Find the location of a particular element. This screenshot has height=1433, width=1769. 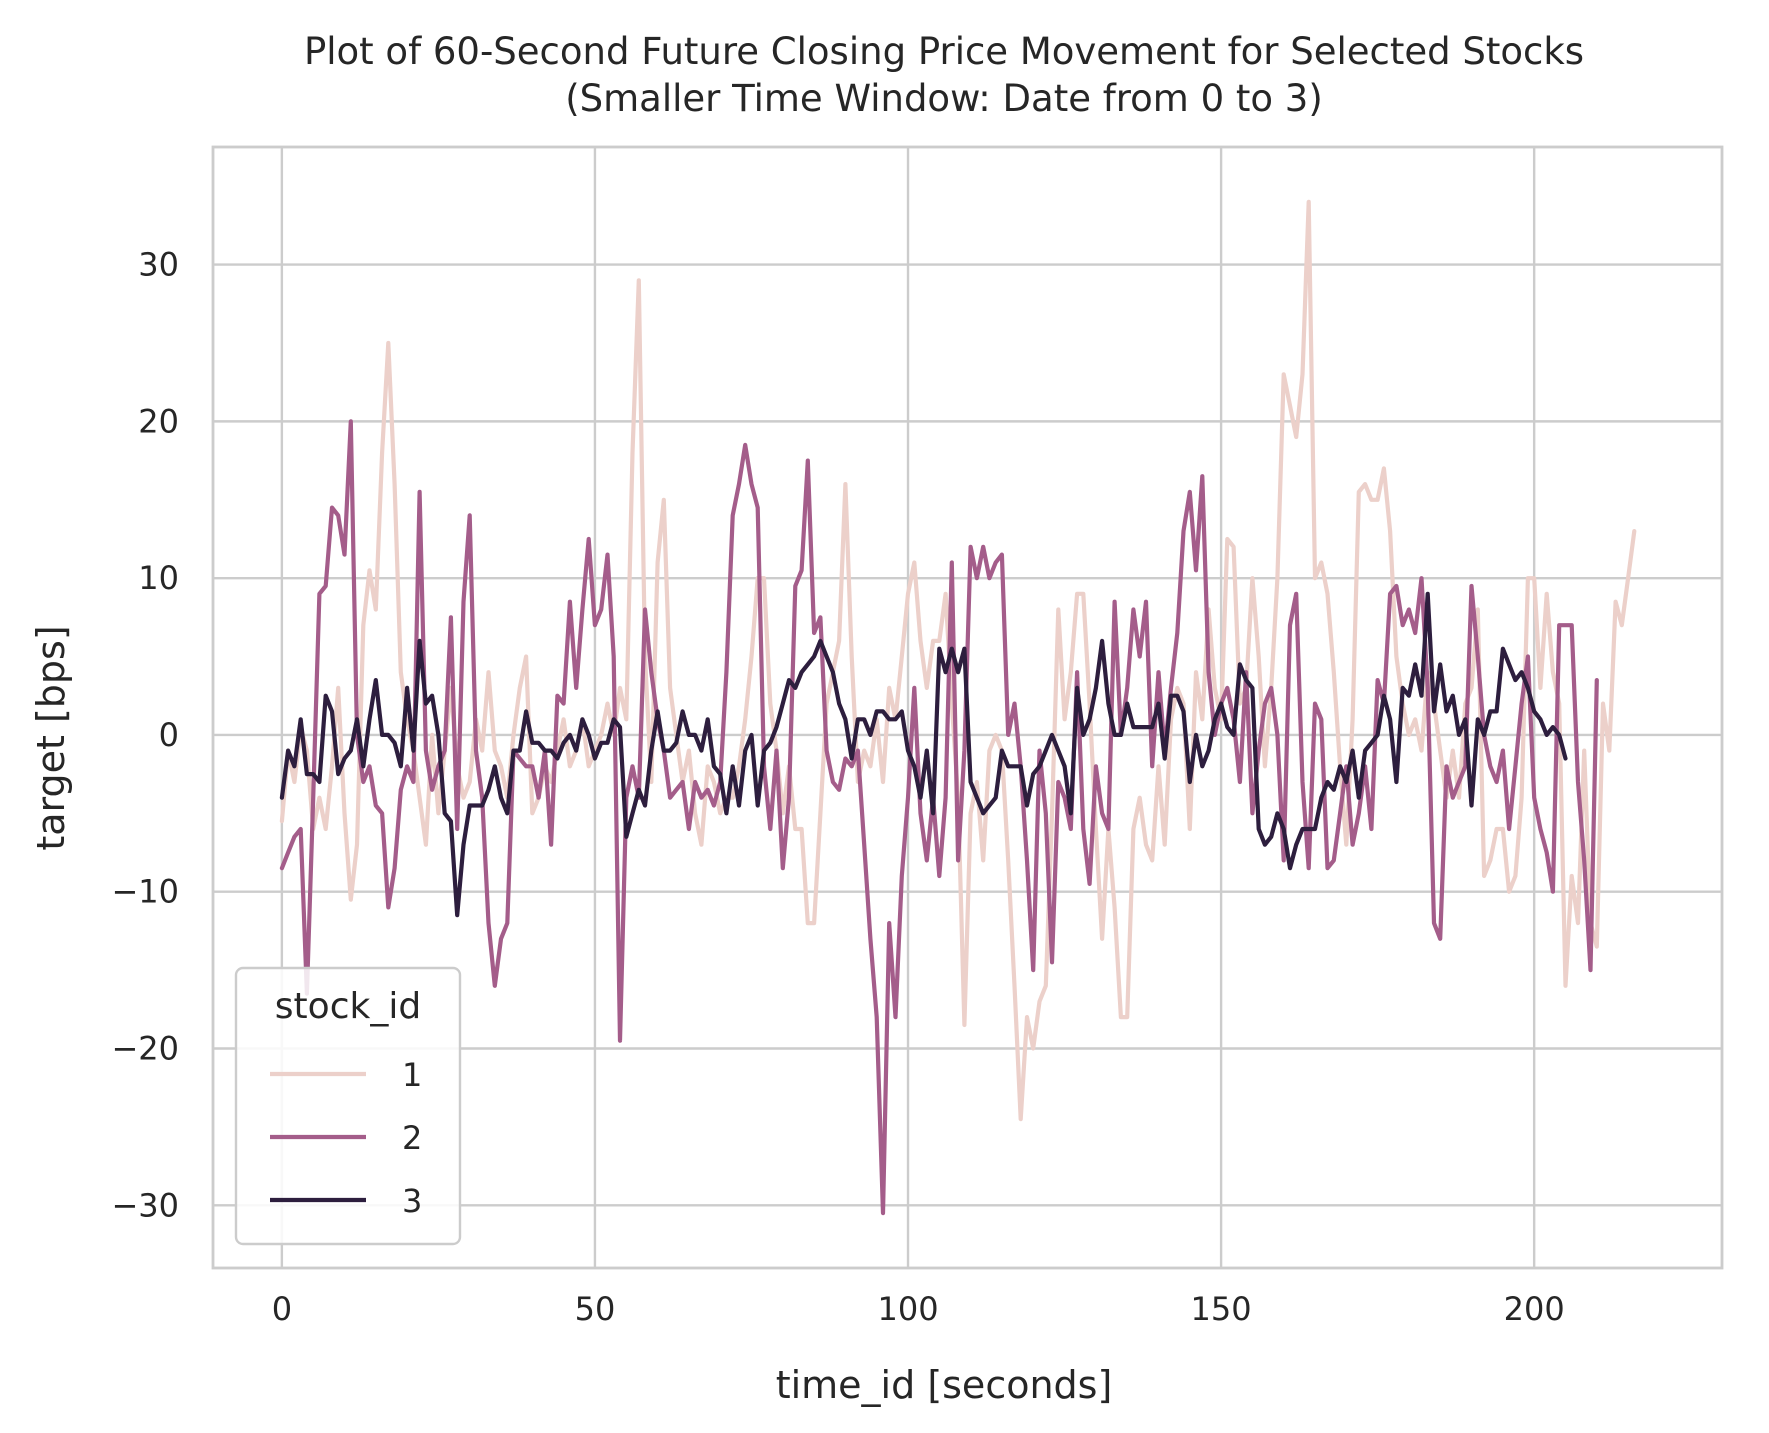

y-tick-label: 30 is located at coordinates (158, 265).